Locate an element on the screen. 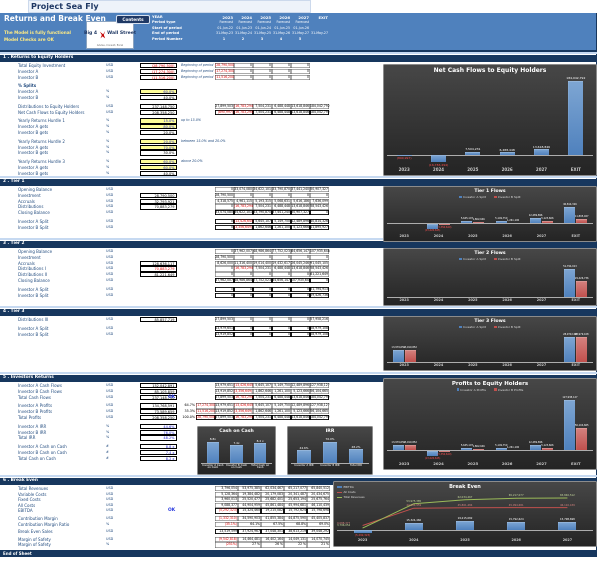  table-cell: 22 % is located at coordinates (295, 545).